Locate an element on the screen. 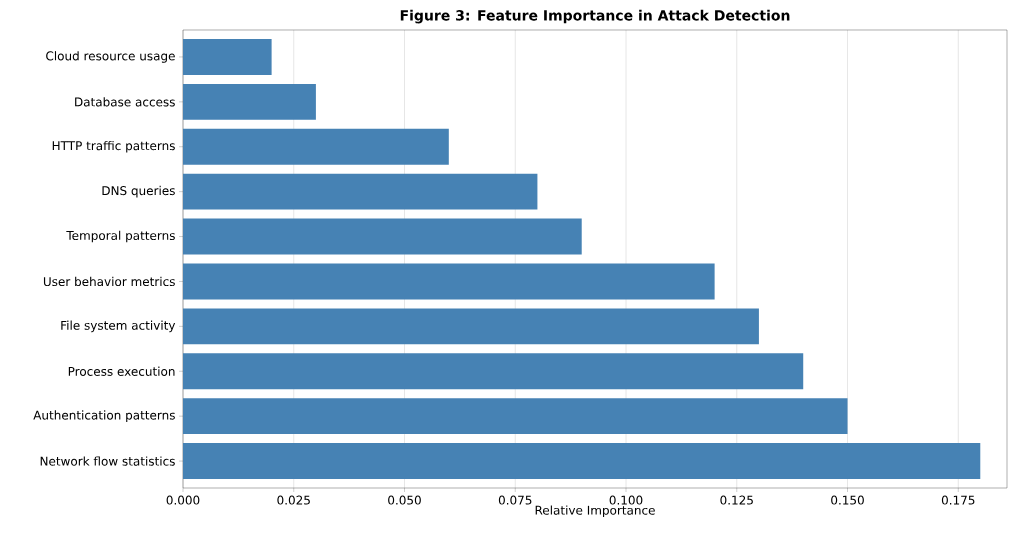 This screenshot has width=1022, height=533. y-tick-label: User behavior metrics is located at coordinates (109, 281).